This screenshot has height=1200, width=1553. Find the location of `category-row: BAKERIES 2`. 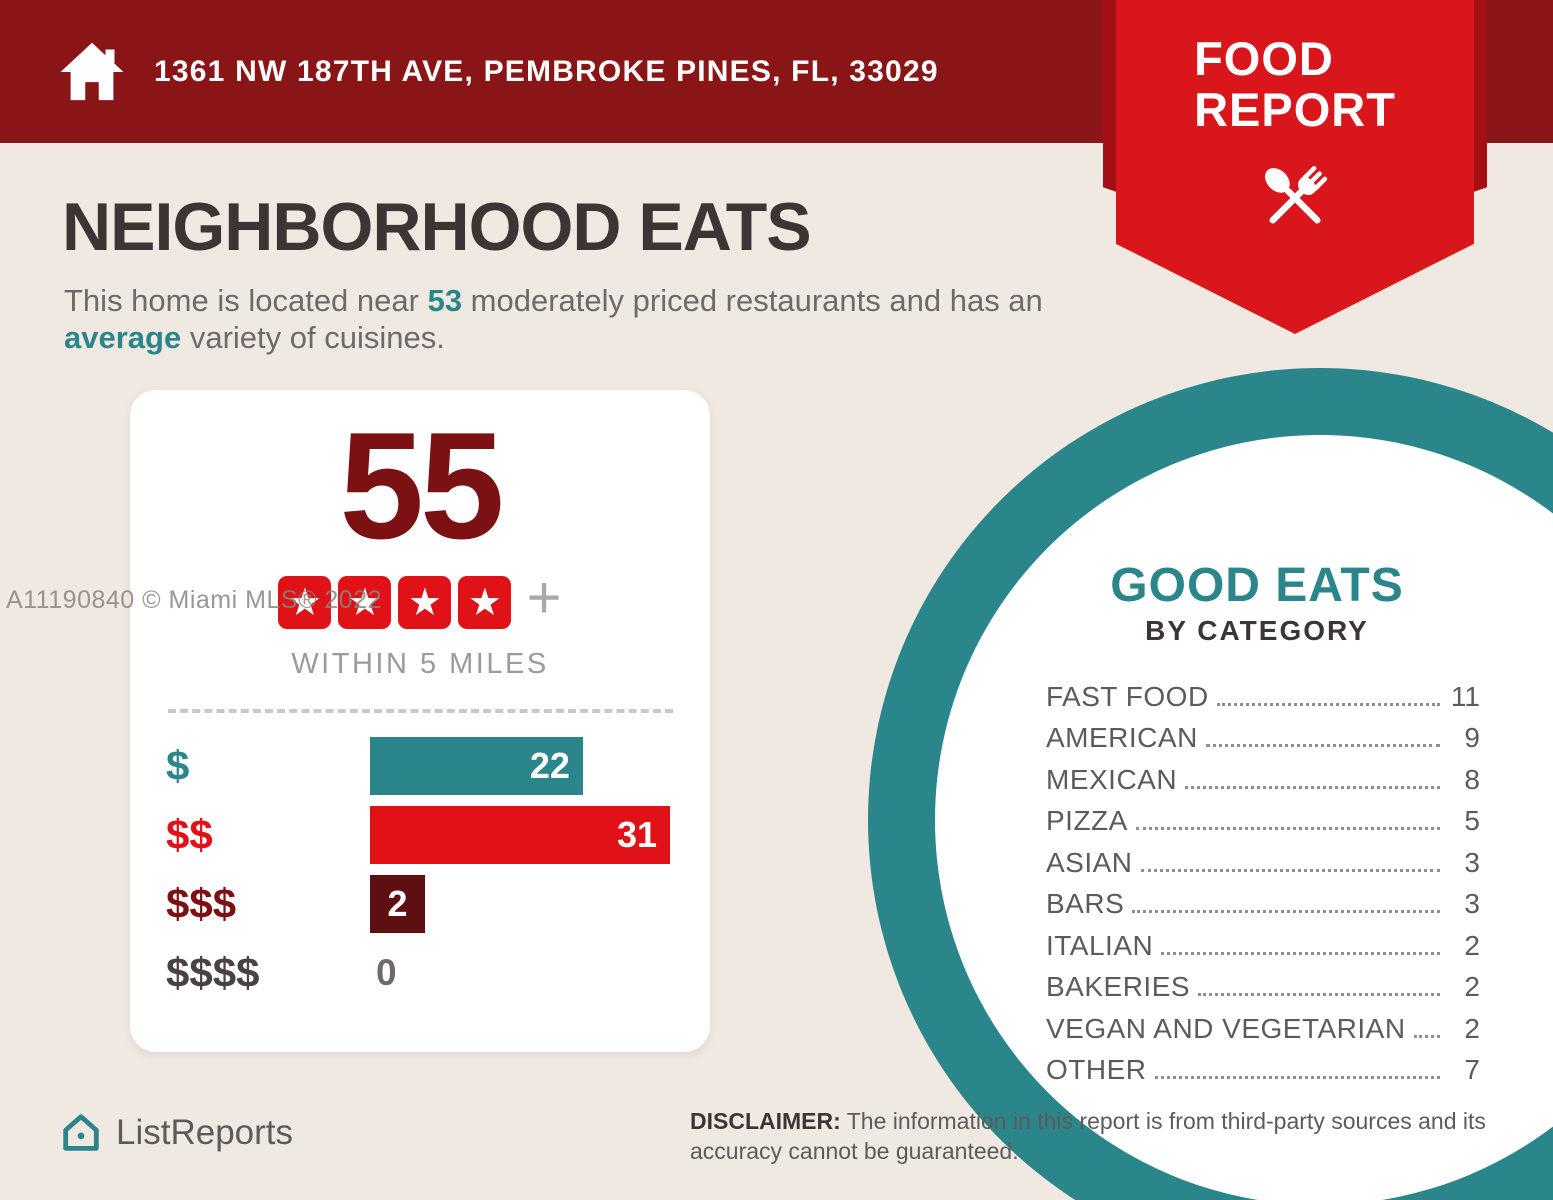

category-row: BAKERIES 2 is located at coordinates (1263, 983).